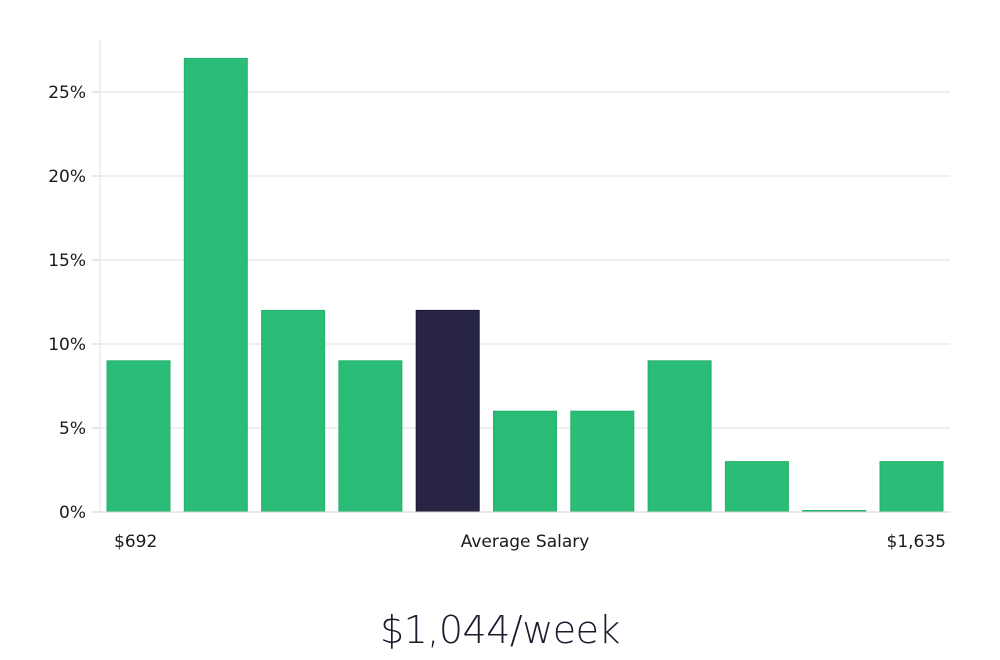 The width and height of the screenshot is (1000, 660). Describe the element at coordinates (525, 542) in the screenshot. I see `x-label-average-salary: Average Salary` at that location.